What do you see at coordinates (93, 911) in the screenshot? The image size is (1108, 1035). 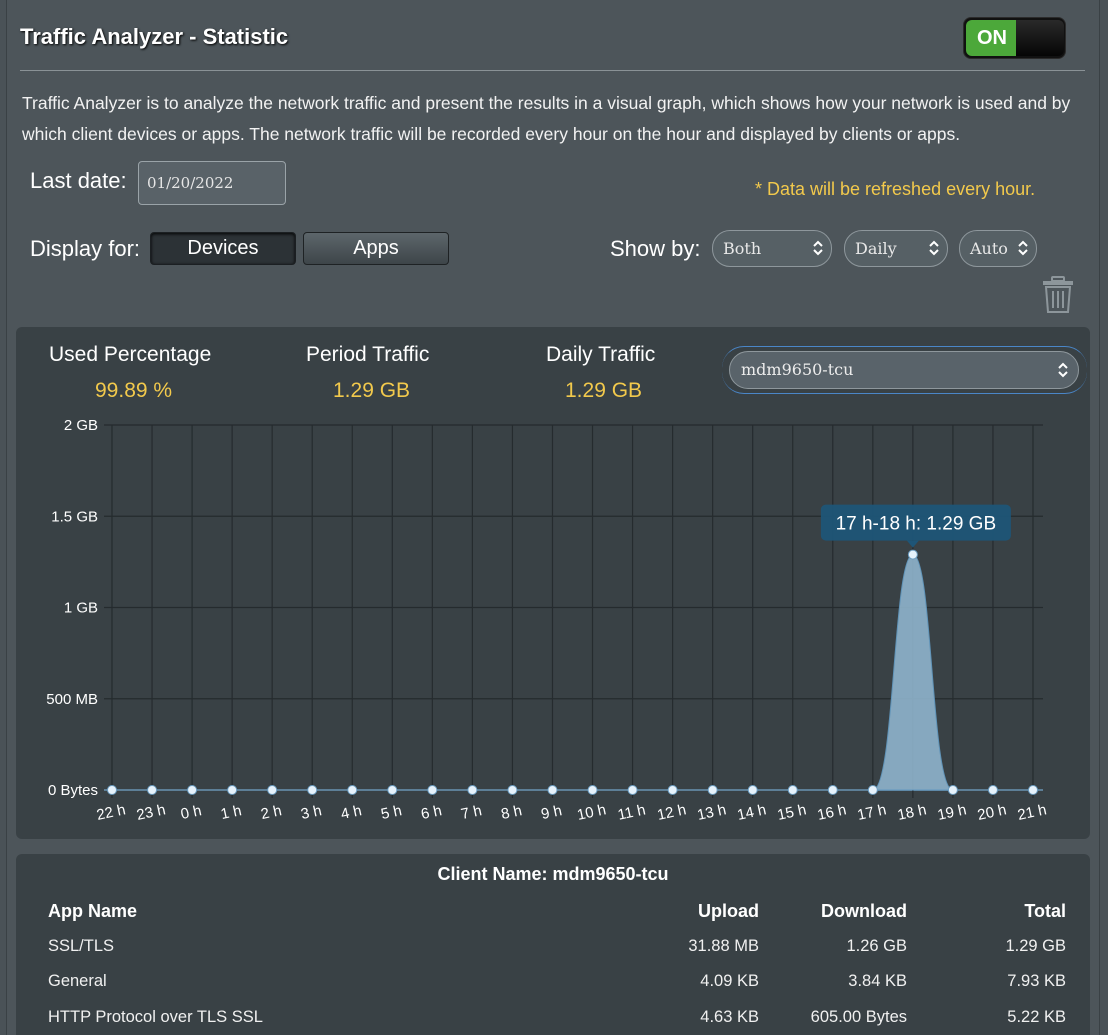 I see `column-header-app-name: App Name` at bounding box center [93, 911].